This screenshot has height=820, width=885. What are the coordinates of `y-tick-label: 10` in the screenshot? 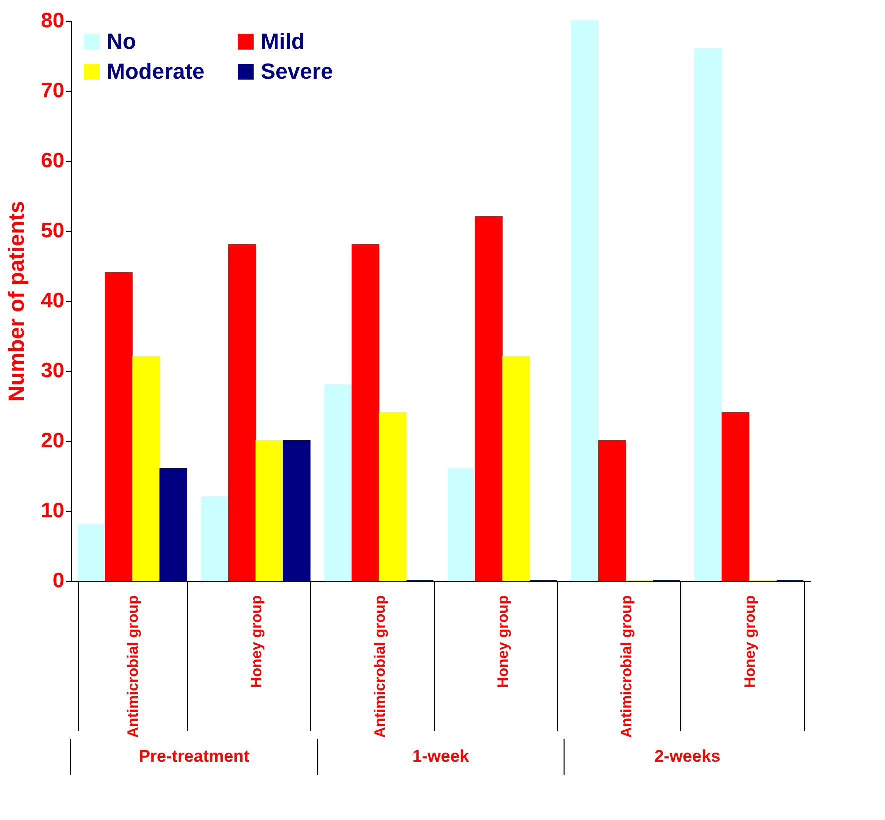 It's located at (52, 511).